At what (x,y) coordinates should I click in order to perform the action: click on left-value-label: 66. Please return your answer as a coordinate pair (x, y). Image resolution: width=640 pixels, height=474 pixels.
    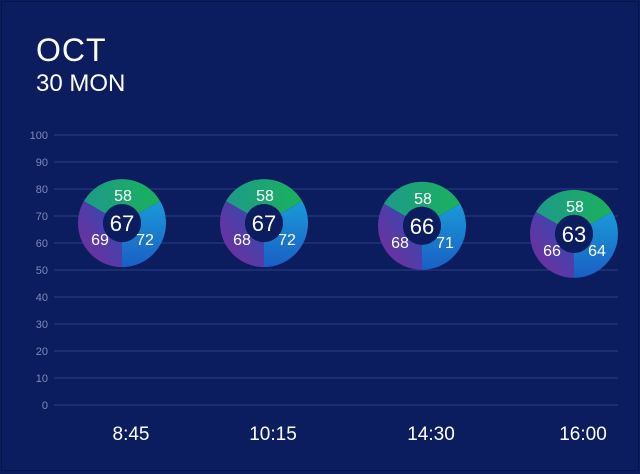
    Looking at the image, I should click on (552, 251).